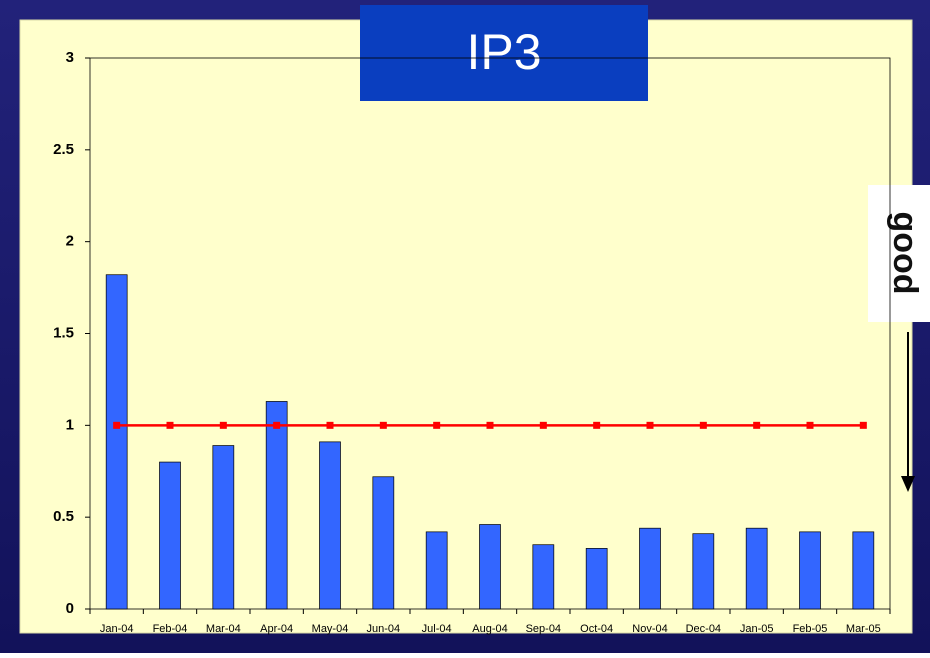 The image size is (930, 658). Describe the element at coordinates (63, 332) in the screenshot. I see `y-tick-label: 1.5` at that location.